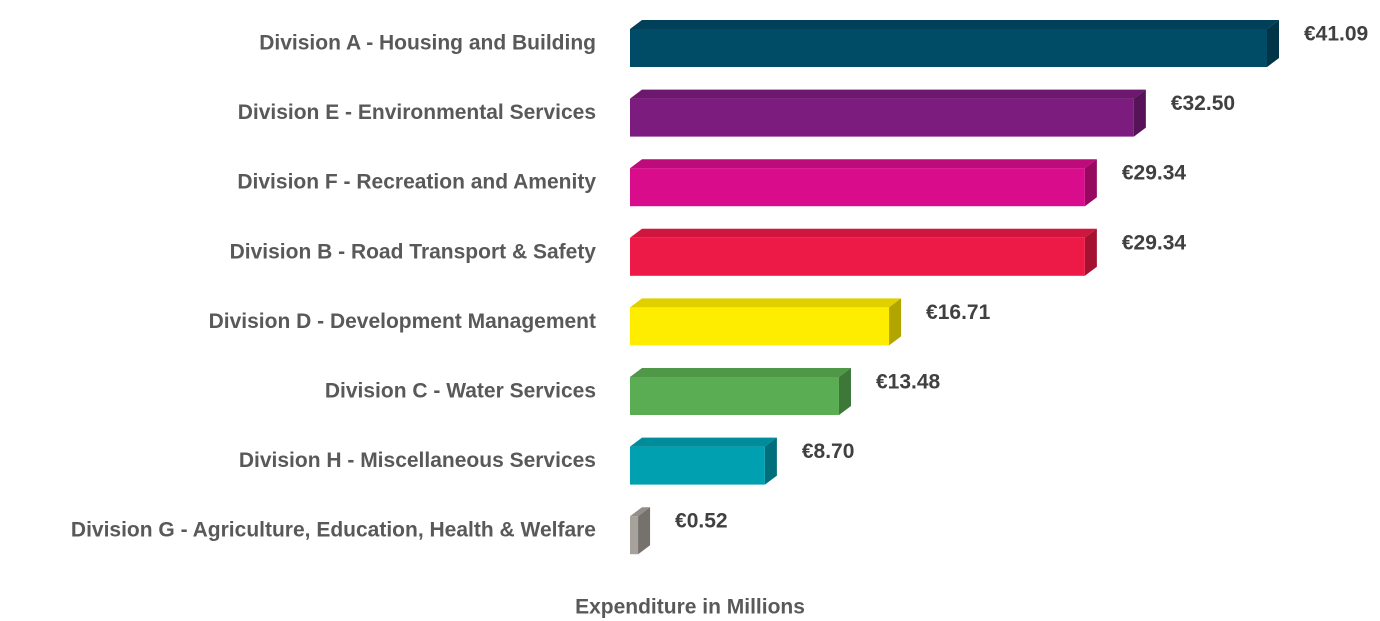  Describe the element at coordinates (416, 182) in the screenshot. I see `y-tick-label: Division F - Recreation and Amenity` at that location.